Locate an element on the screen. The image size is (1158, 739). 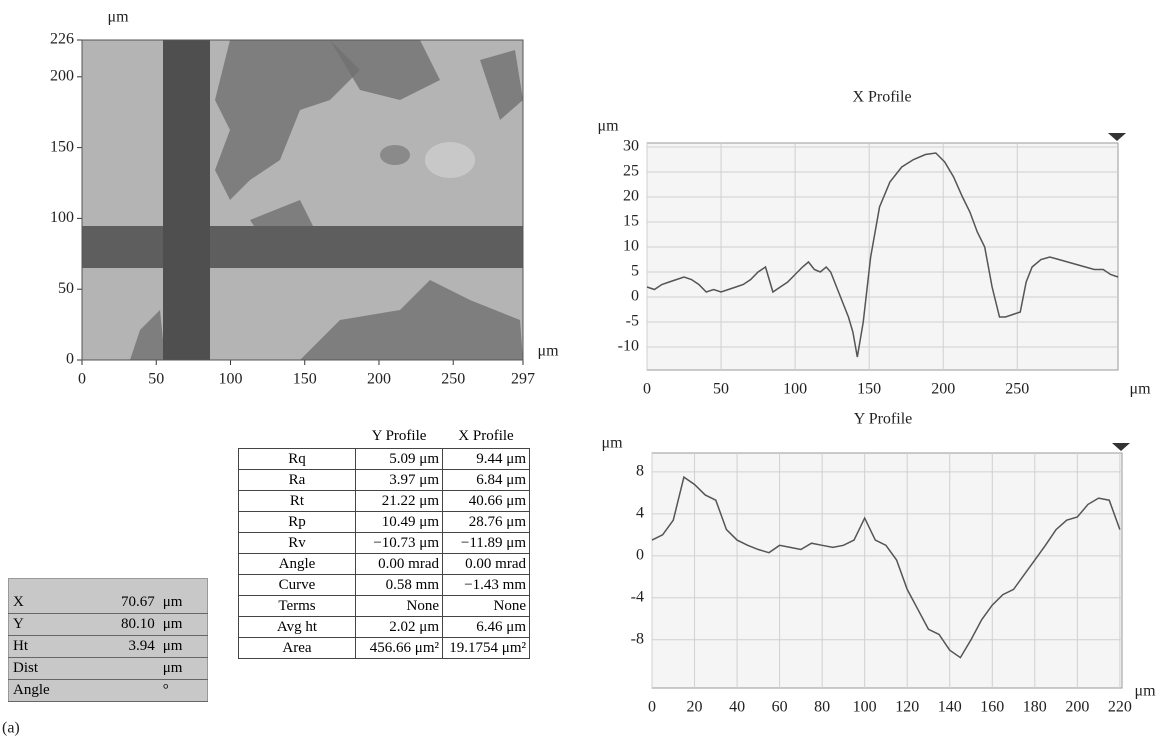
stats-row: Rq 5.09 μm 9.44 μm is located at coordinates (384, 459).